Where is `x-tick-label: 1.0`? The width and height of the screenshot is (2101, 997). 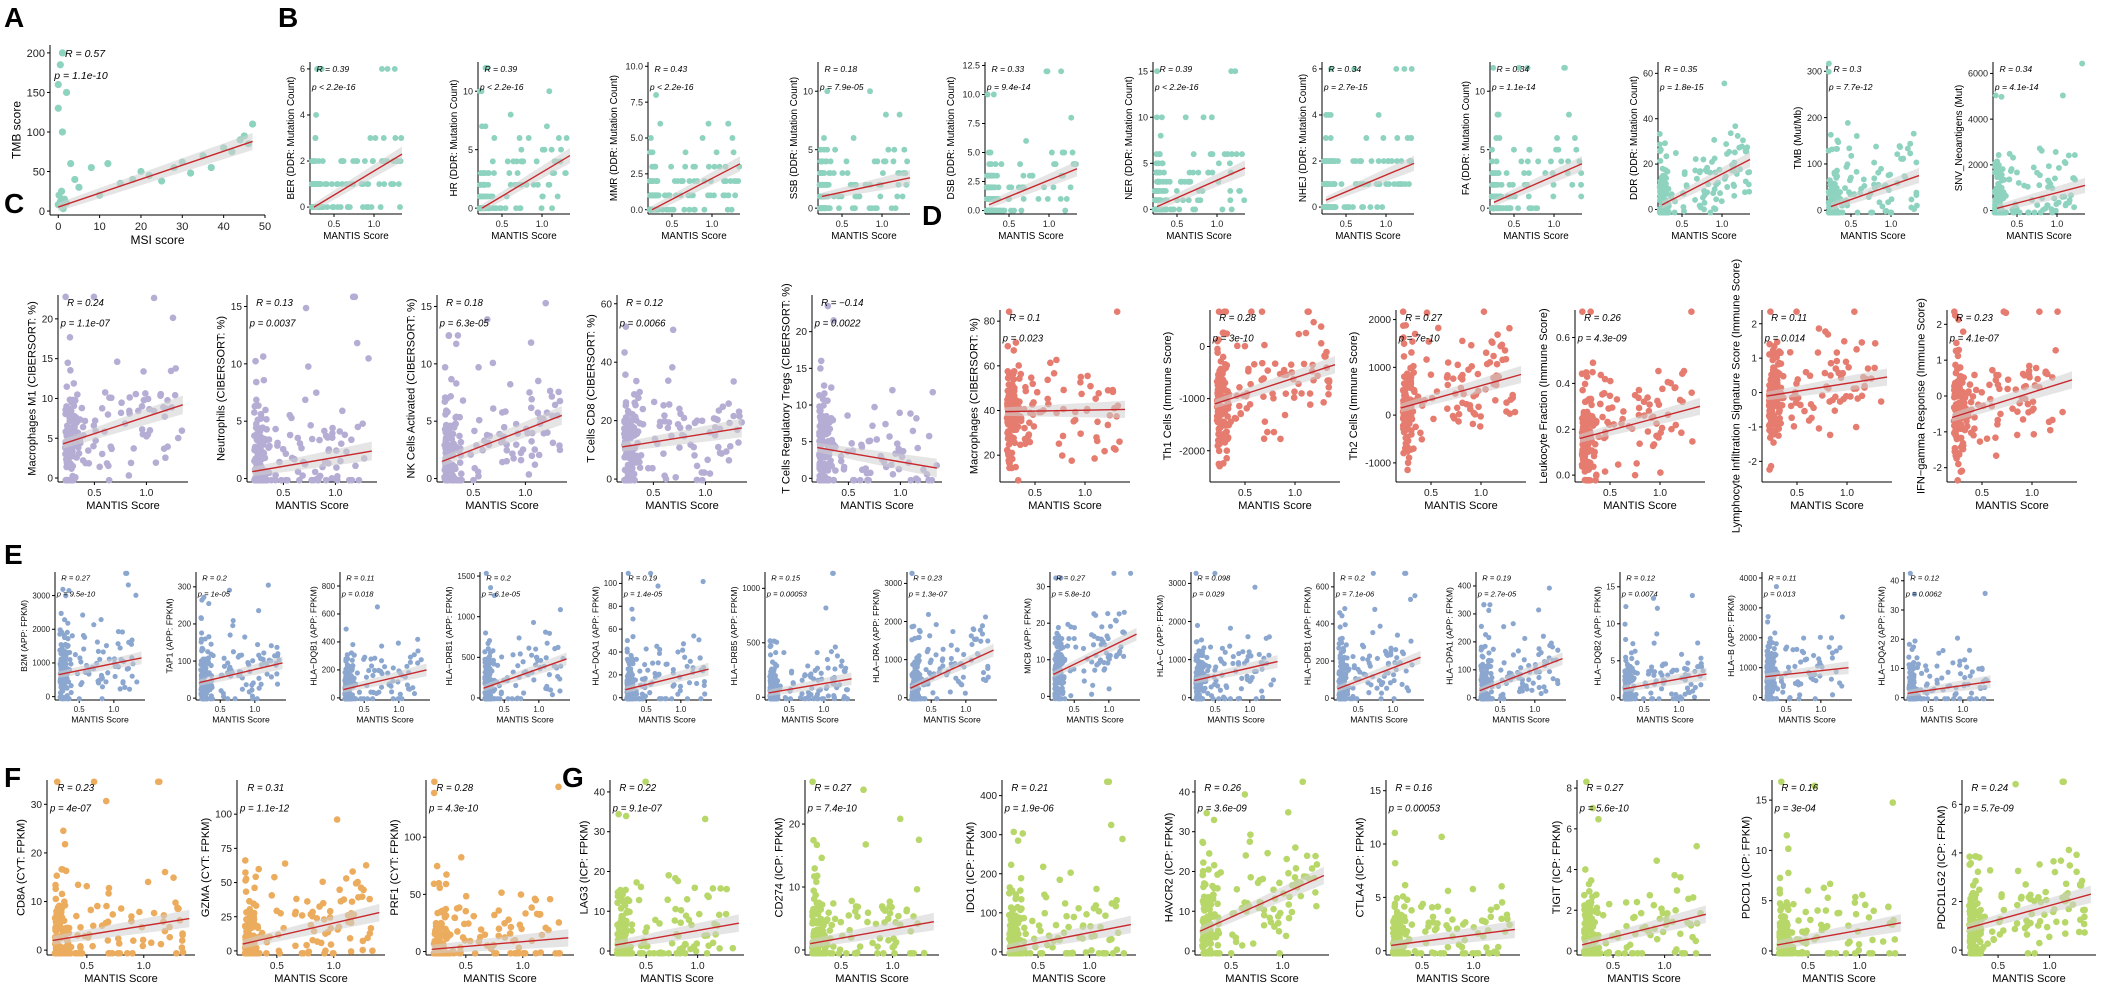
x-tick-label: 1.0 is located at coordinates (1217, 224).